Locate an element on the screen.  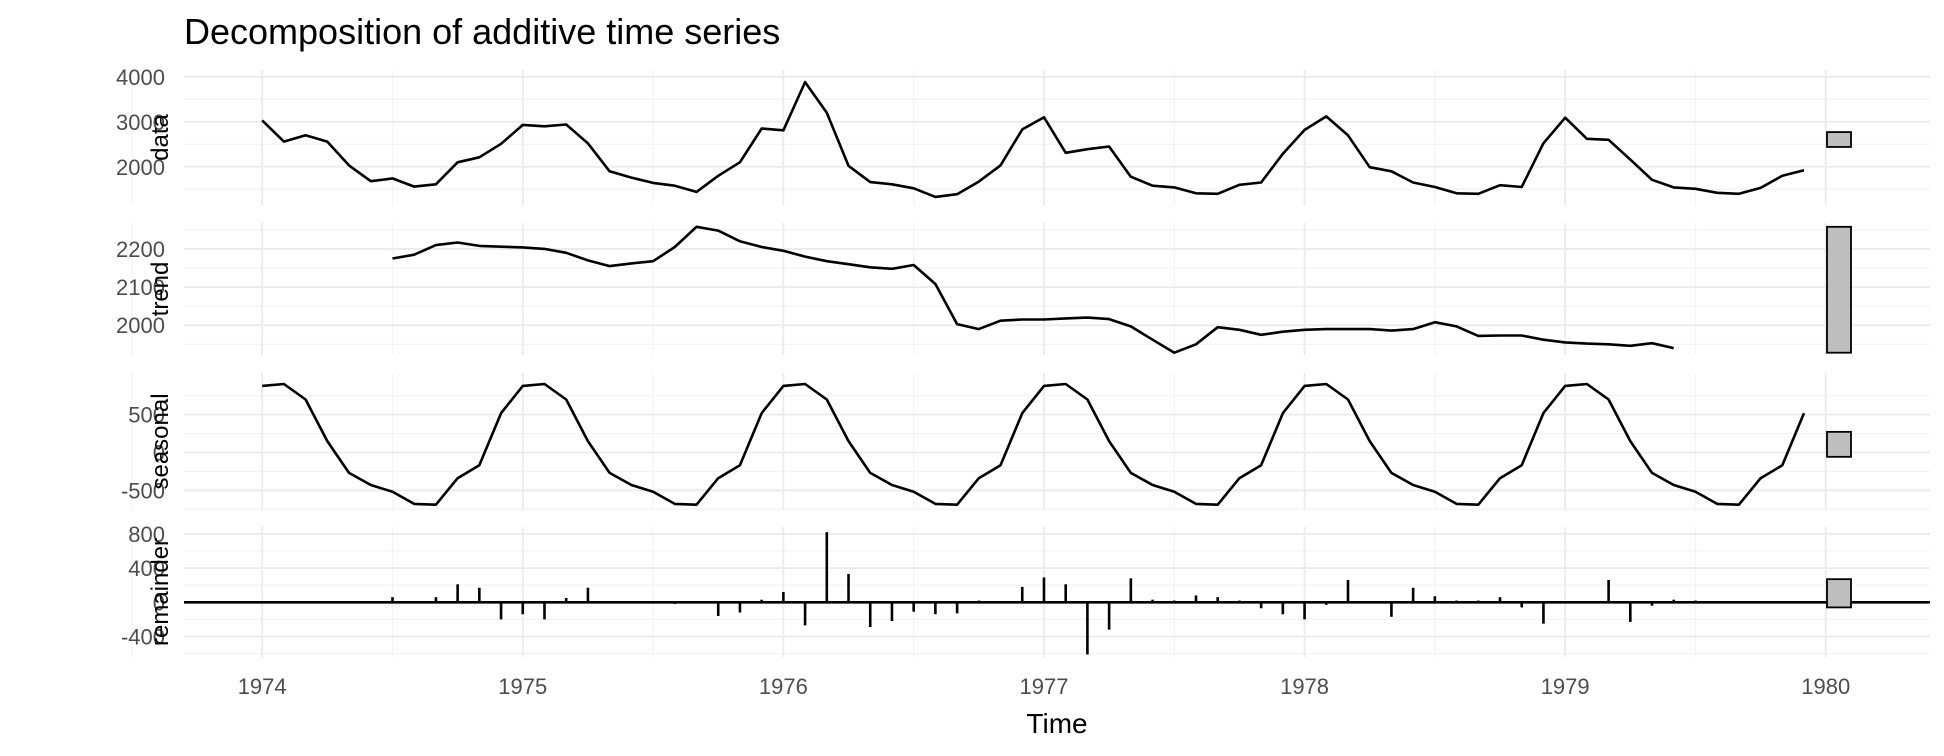
series-line-seasonal is located at coordinates (1034, 444).